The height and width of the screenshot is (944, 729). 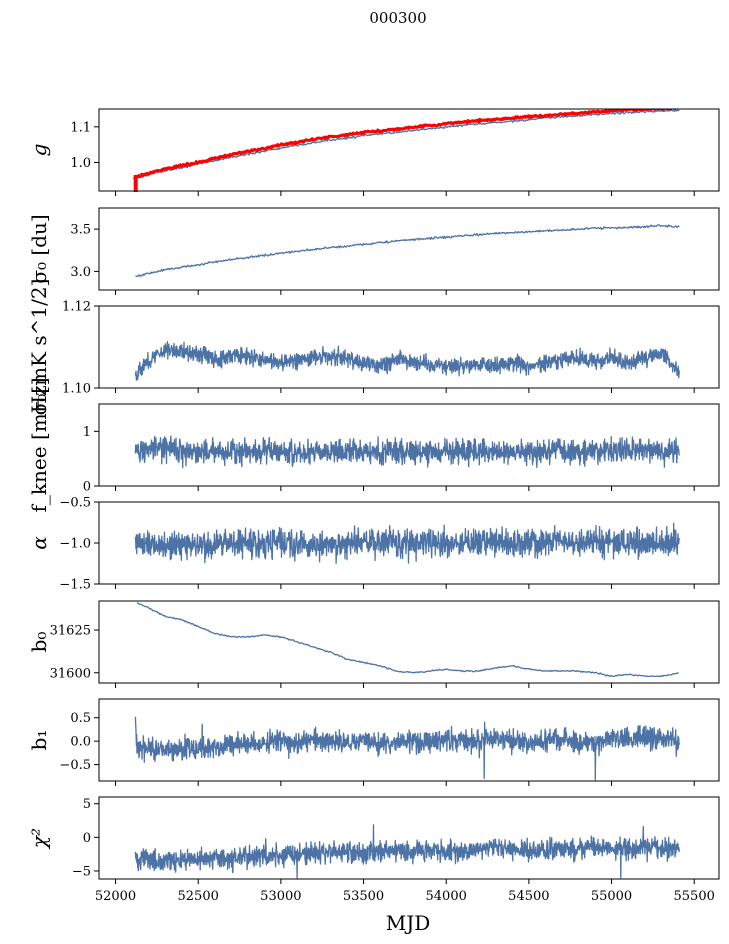 What do you see at coordinates (80, 742) in the screenshot?
I see `y-tick-label: 0.0` at bounding box center [80, 742].